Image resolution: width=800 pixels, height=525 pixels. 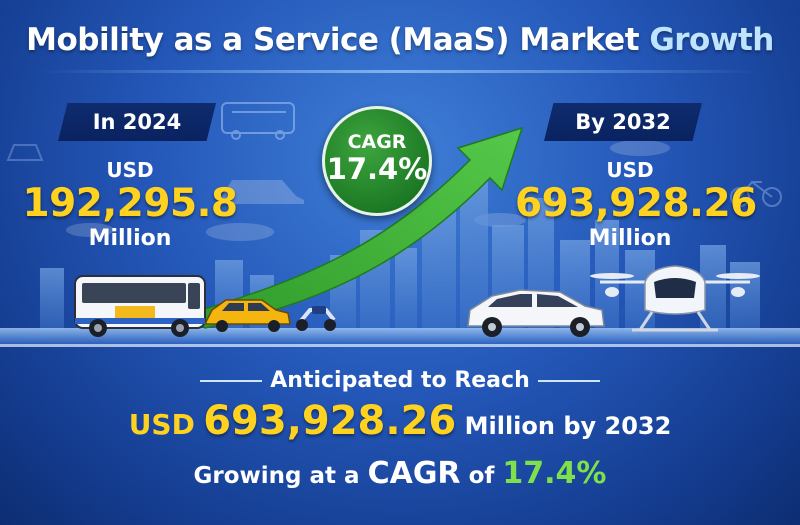 What do you see at coordinates (330, 421) in the screenshot?
I see `forecast-value: 693,928.26` at bounding box center [330, 421].